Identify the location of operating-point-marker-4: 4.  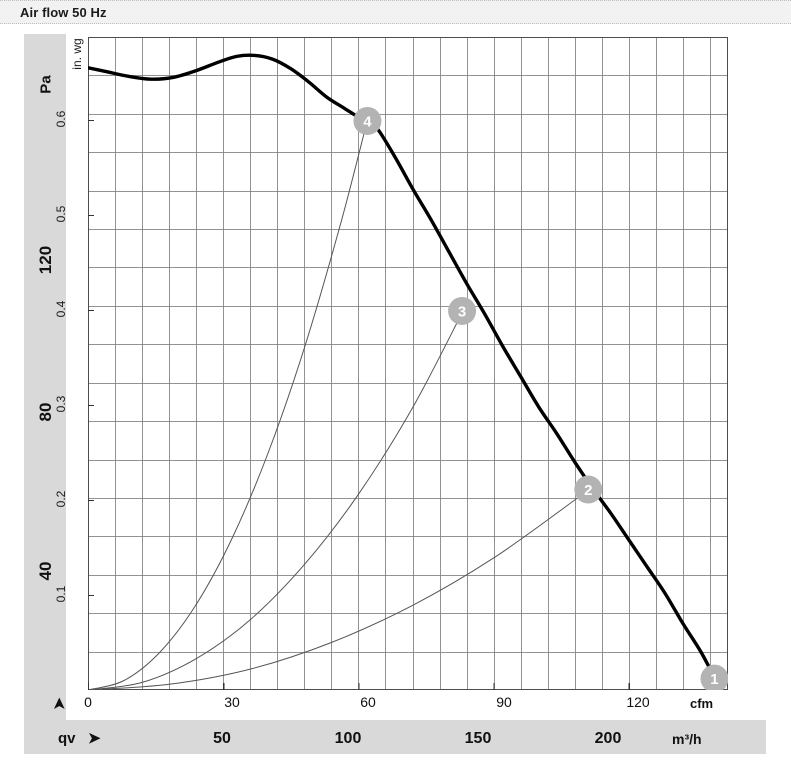
(367, 120).